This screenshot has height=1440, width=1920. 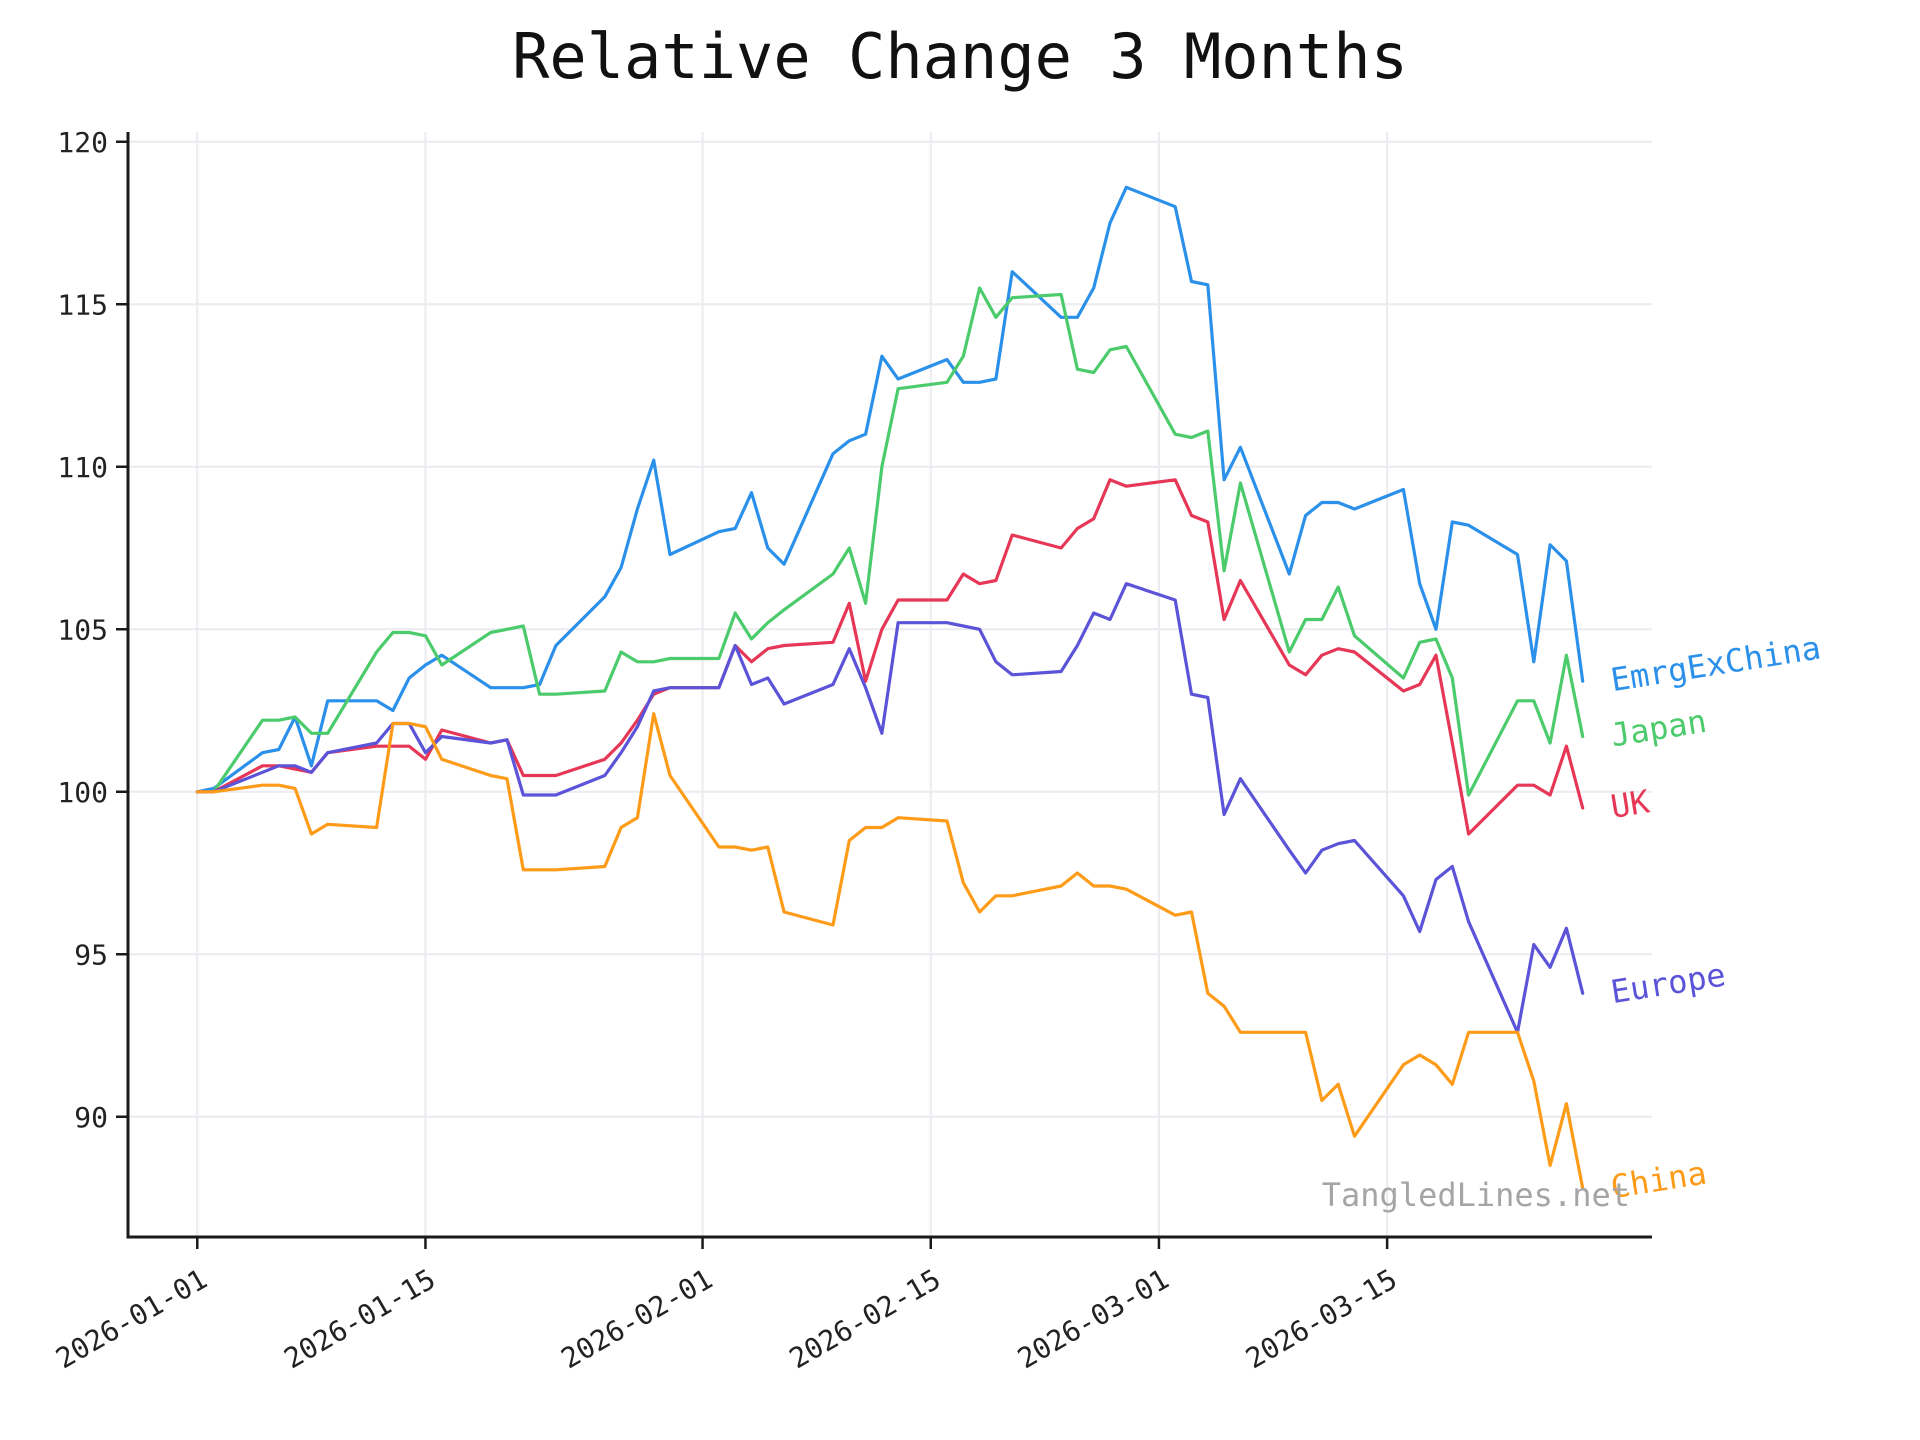 I want to click on y-tick-label: 115, so click(x=82, y=304).